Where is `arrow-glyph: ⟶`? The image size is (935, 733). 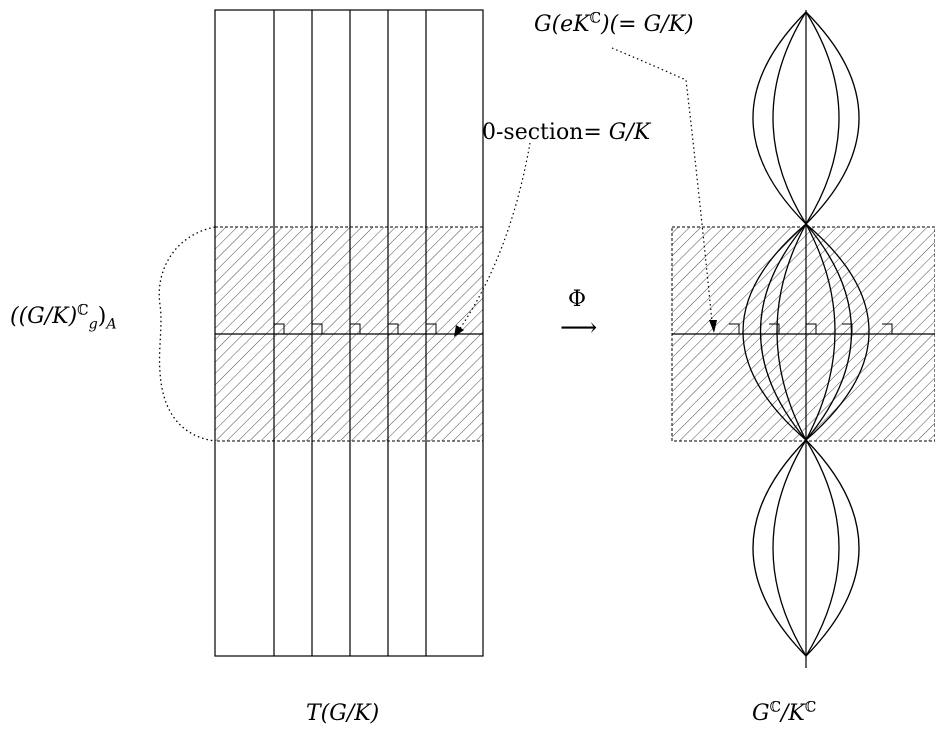
arrow-glyph: ⟶ is located at coordinates (579, 328).